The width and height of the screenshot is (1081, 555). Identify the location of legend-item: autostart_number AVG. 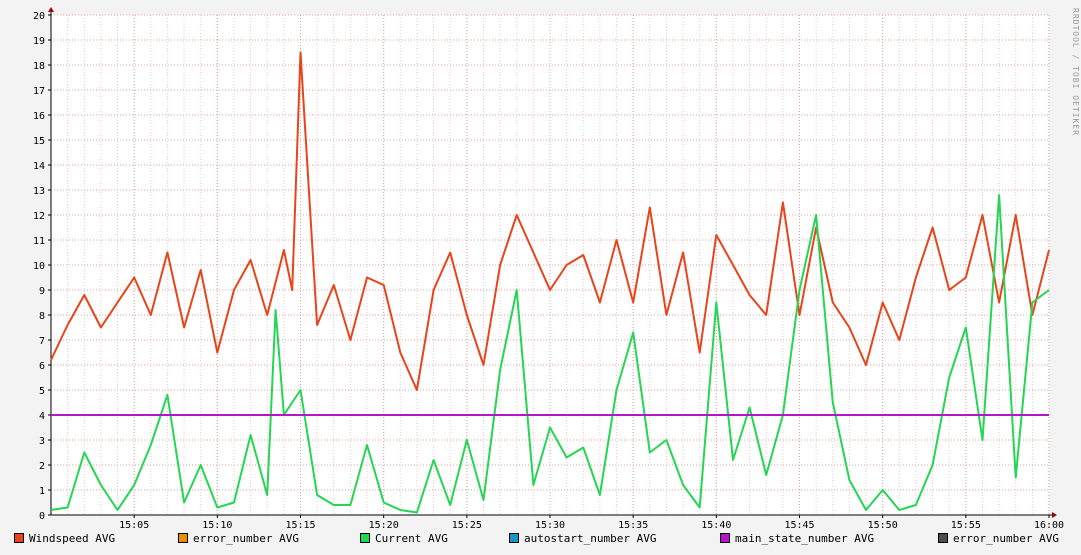
(582, 538).